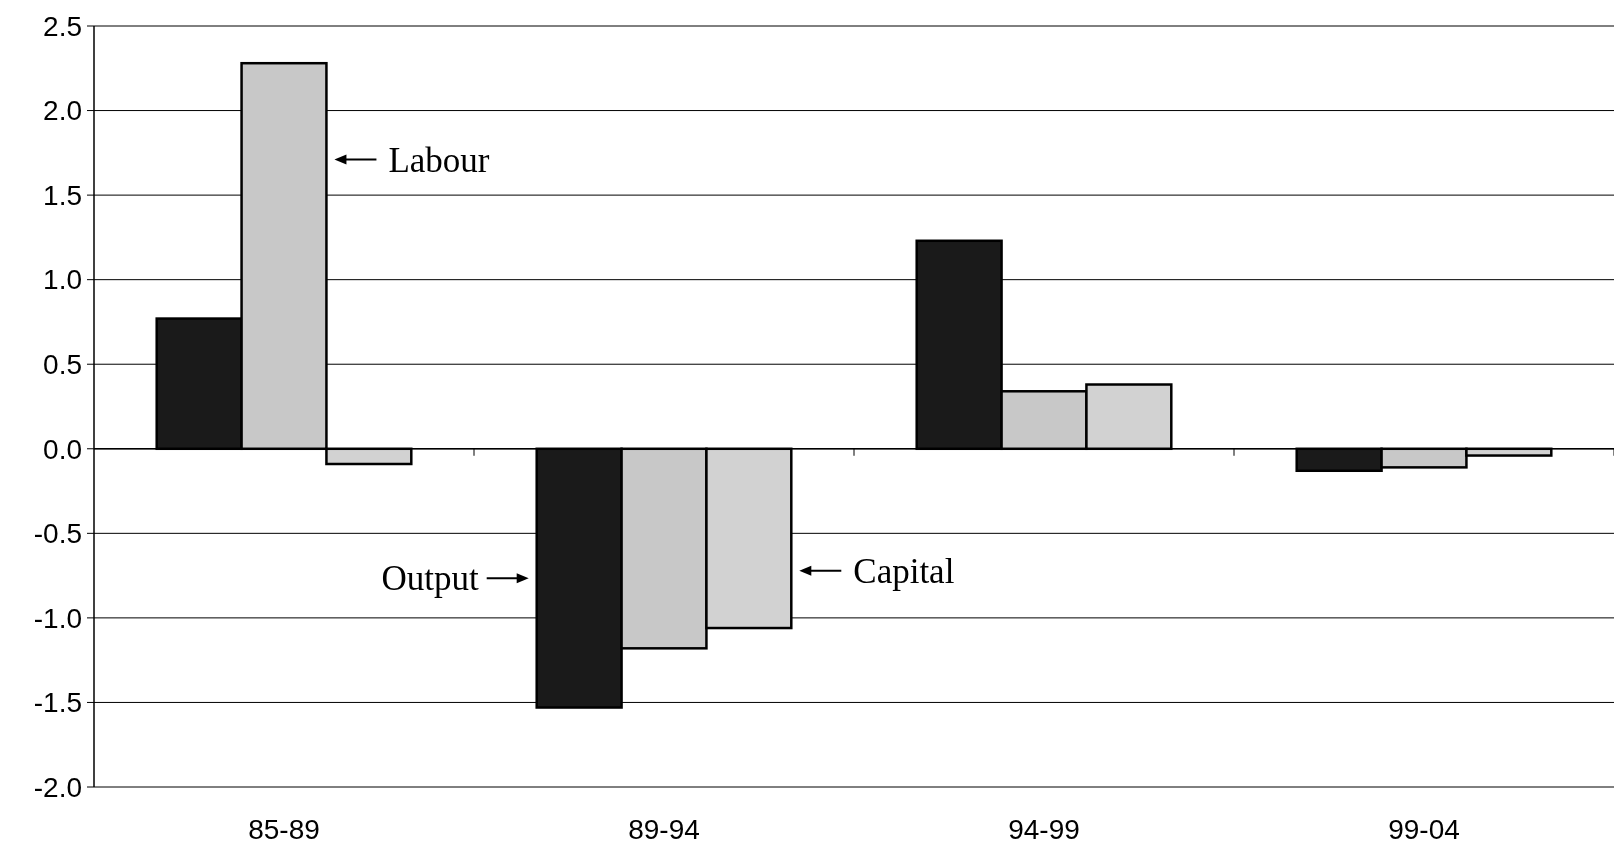 The height and width of the screenshot is (853, 1614). What do you see at coordinates (664, 829) in the screenshot?
I see `x-tick-label: 89-94` at bounding box center [664, 829].